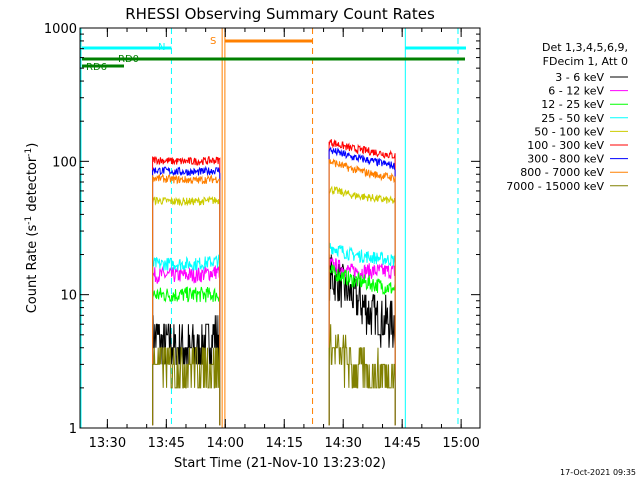 The height and width of the screenshot is (480, 640). I want to click on series-line-0-seg1, so click(186, 370).